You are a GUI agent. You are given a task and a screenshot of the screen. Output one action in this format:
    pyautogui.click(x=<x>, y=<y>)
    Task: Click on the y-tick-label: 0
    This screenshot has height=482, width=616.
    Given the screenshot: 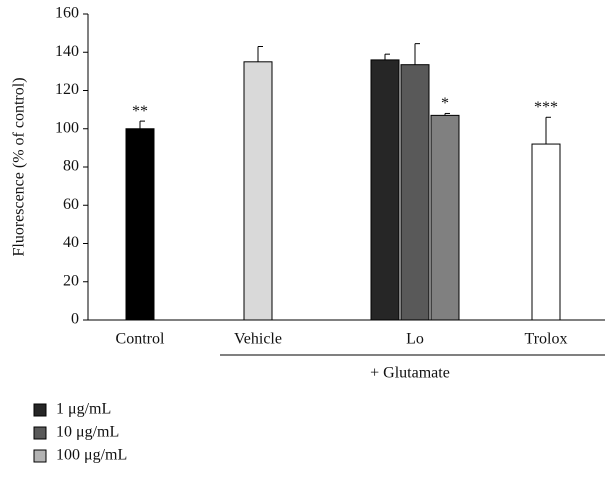 What is the action you would take?
    pyautogui.click(x=75, y=319)
    